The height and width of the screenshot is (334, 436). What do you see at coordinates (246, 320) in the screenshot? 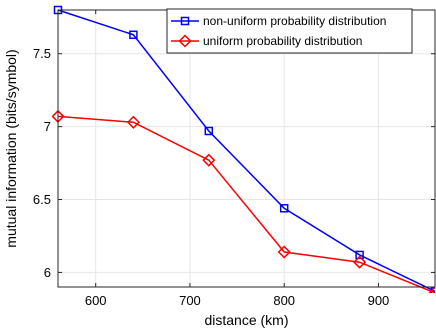
I see `x-axis-label: distance (km)` at bounding box center [246, 320].